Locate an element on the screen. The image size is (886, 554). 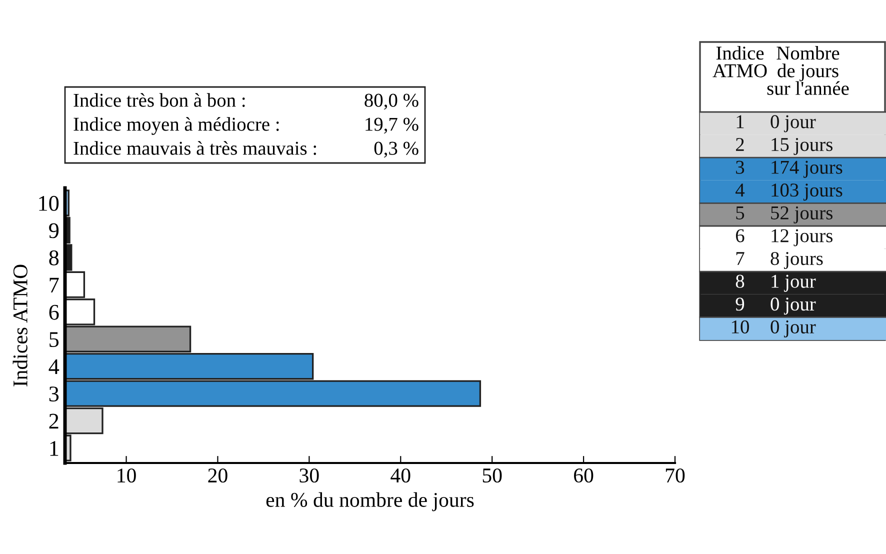
y-tick-label: 6 is located at coordinates (54, 312).